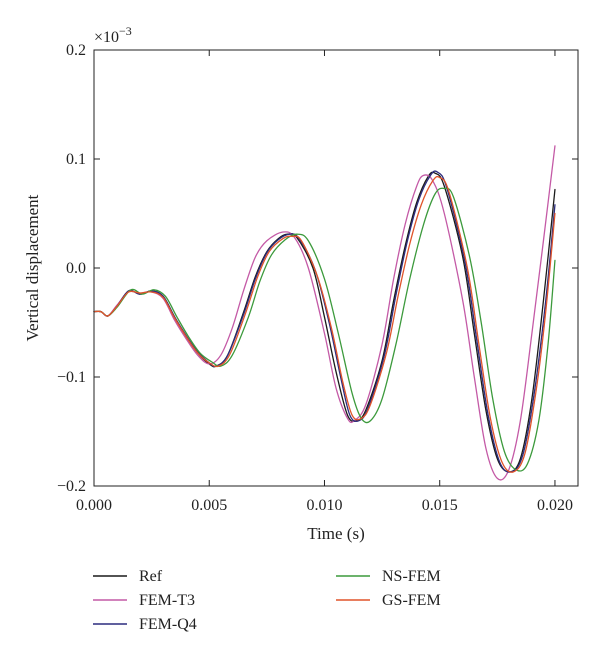 This screenshot has height=654, width=600. I want to click on legend-label-fem-q4: FEM-Q4, so click(168, 624).